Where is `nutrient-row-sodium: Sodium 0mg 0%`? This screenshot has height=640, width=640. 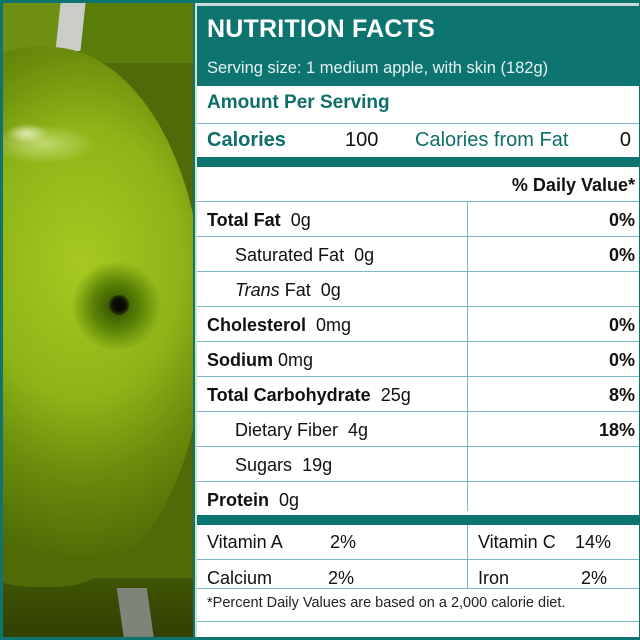 nutrient-row-sodium: Sodium 0mg 0% is located at coordinates (418, 359).